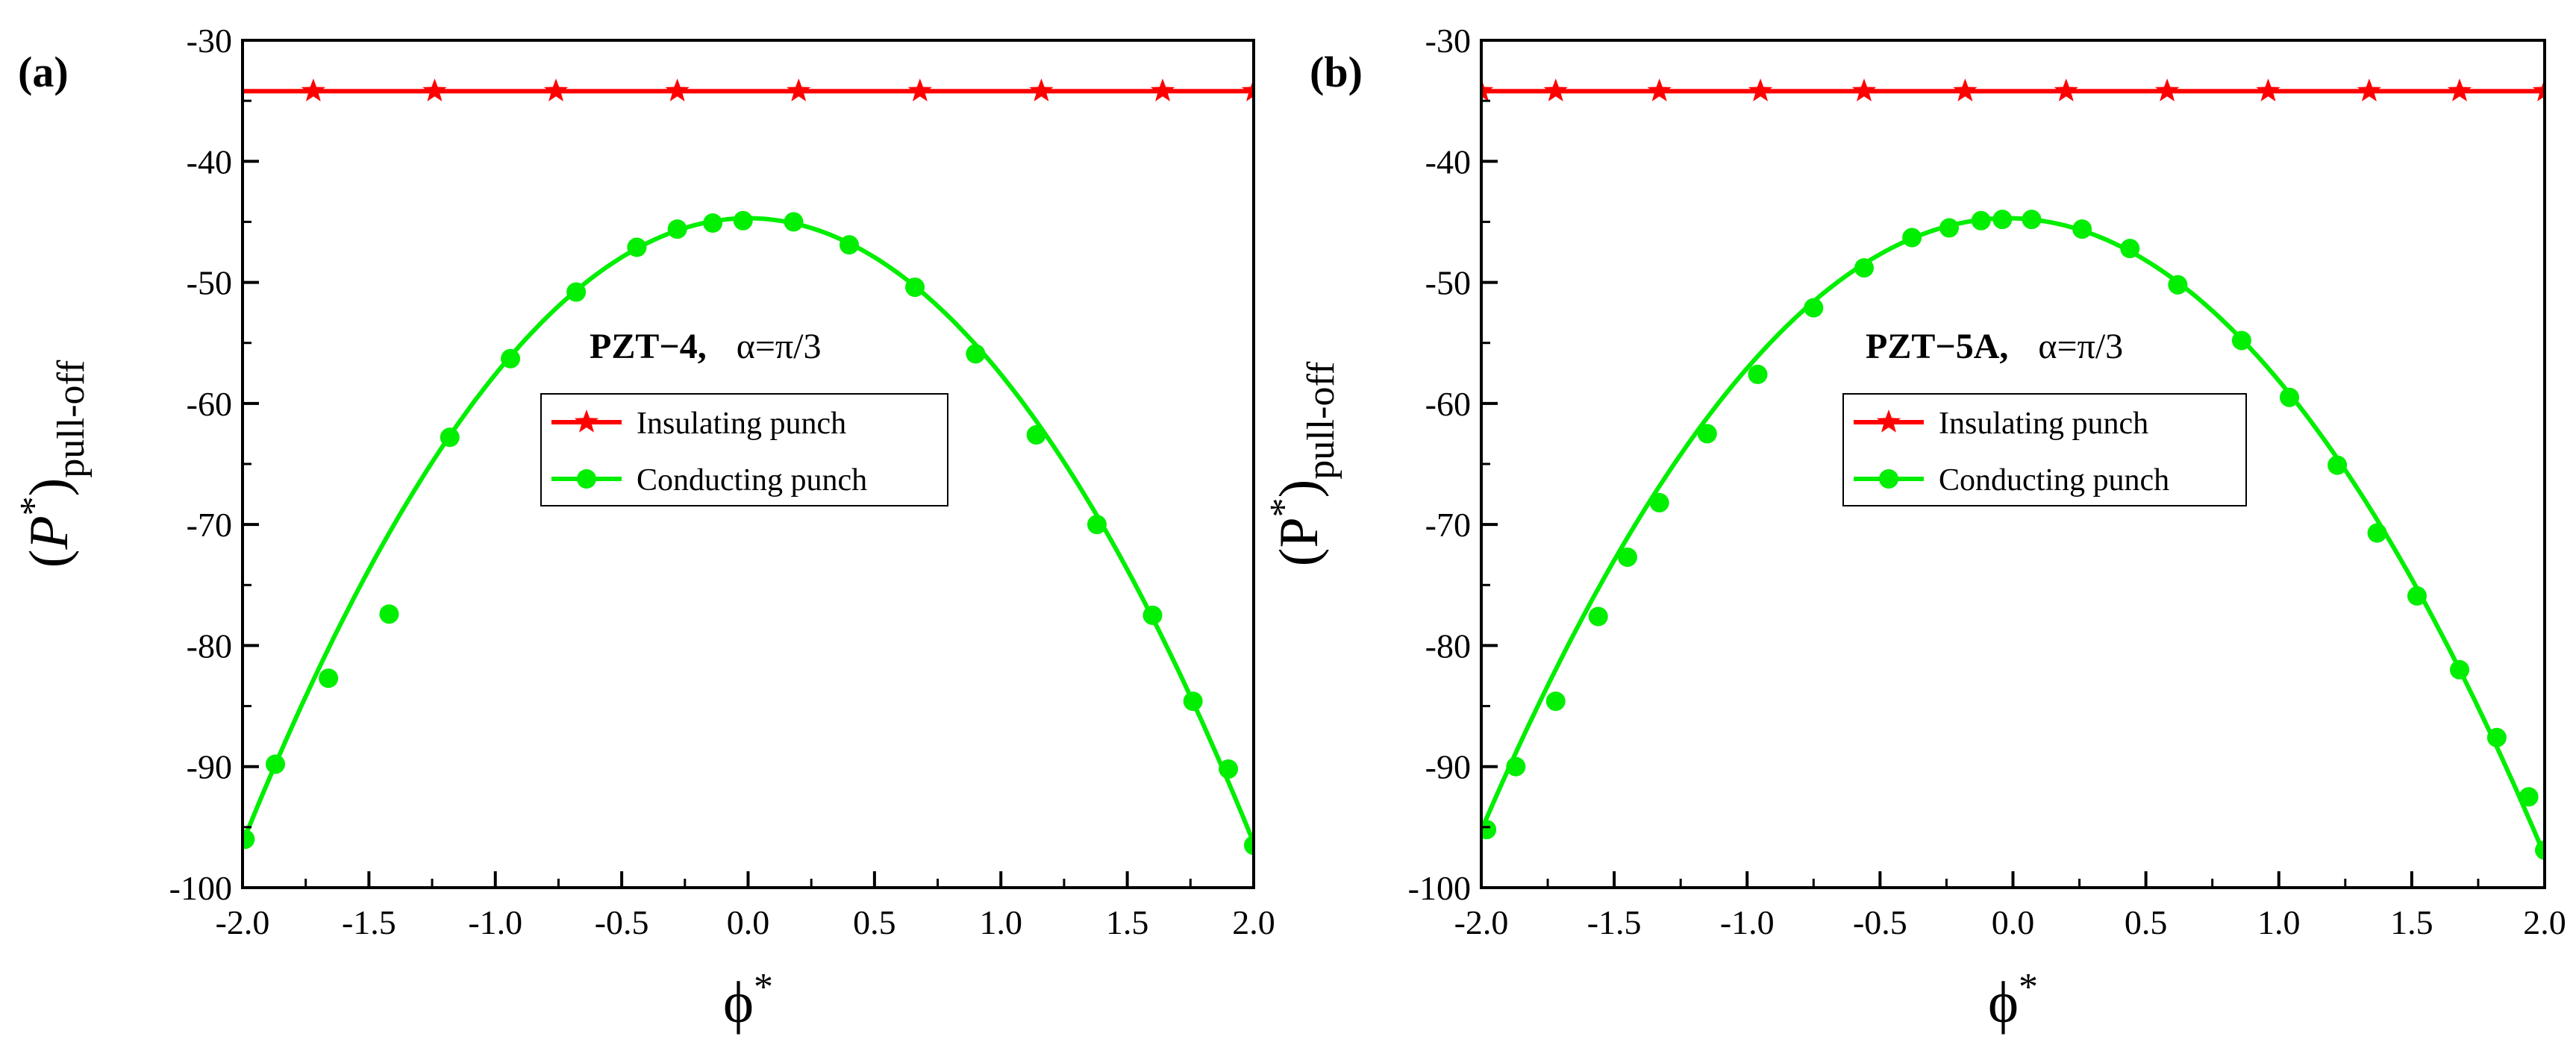 The height and width of the screenshot is (1054, 2576). I want to click on legend-label: Conducting punch, so click(752, 480).